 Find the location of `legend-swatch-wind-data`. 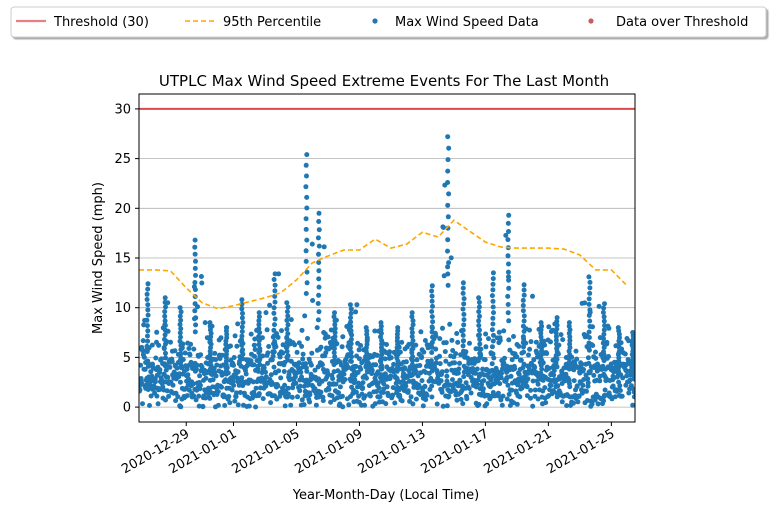

legend-swatch-wind-data is located at coordinates (375, 21).